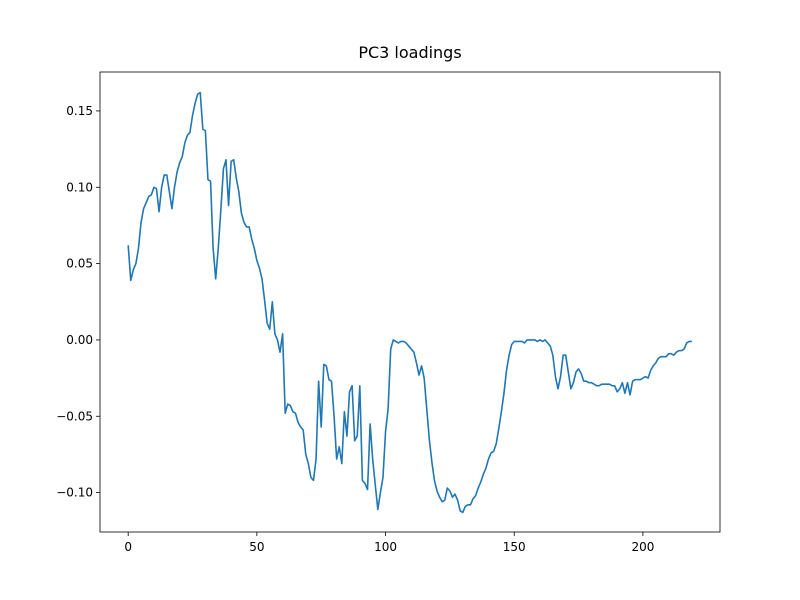  What do you see at coordinates (79, 111) in the screenshot?
I see `y-tick-label: 0.15` at bounding box center [79, 111].